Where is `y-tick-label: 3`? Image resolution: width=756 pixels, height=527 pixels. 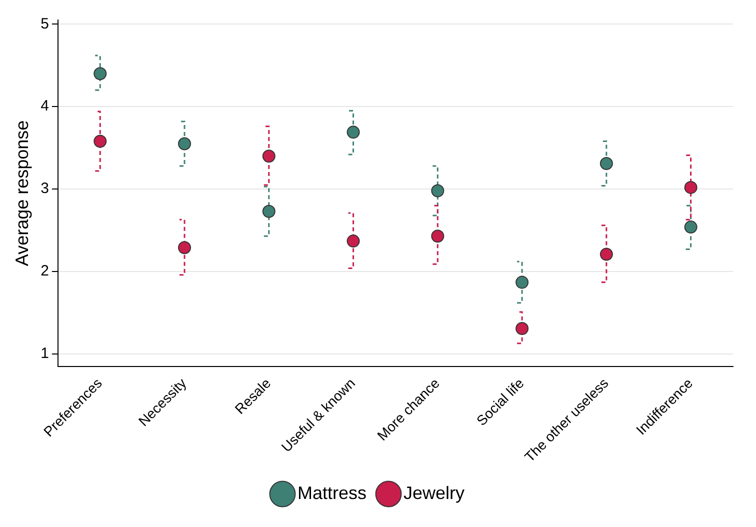
y-tick-label: 3 is located at coordinates (44, 189).